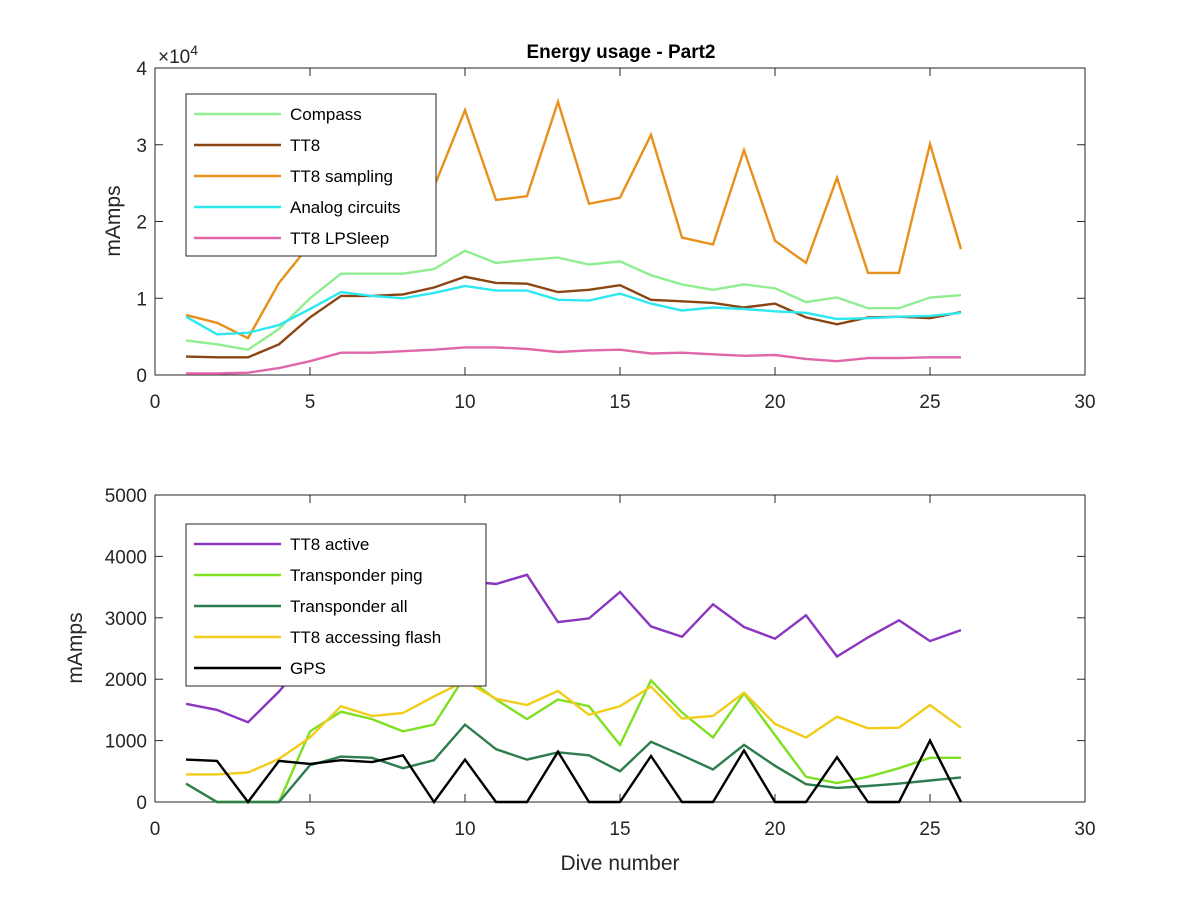  I want to click on legend-label: Compass, so click(326, 114).